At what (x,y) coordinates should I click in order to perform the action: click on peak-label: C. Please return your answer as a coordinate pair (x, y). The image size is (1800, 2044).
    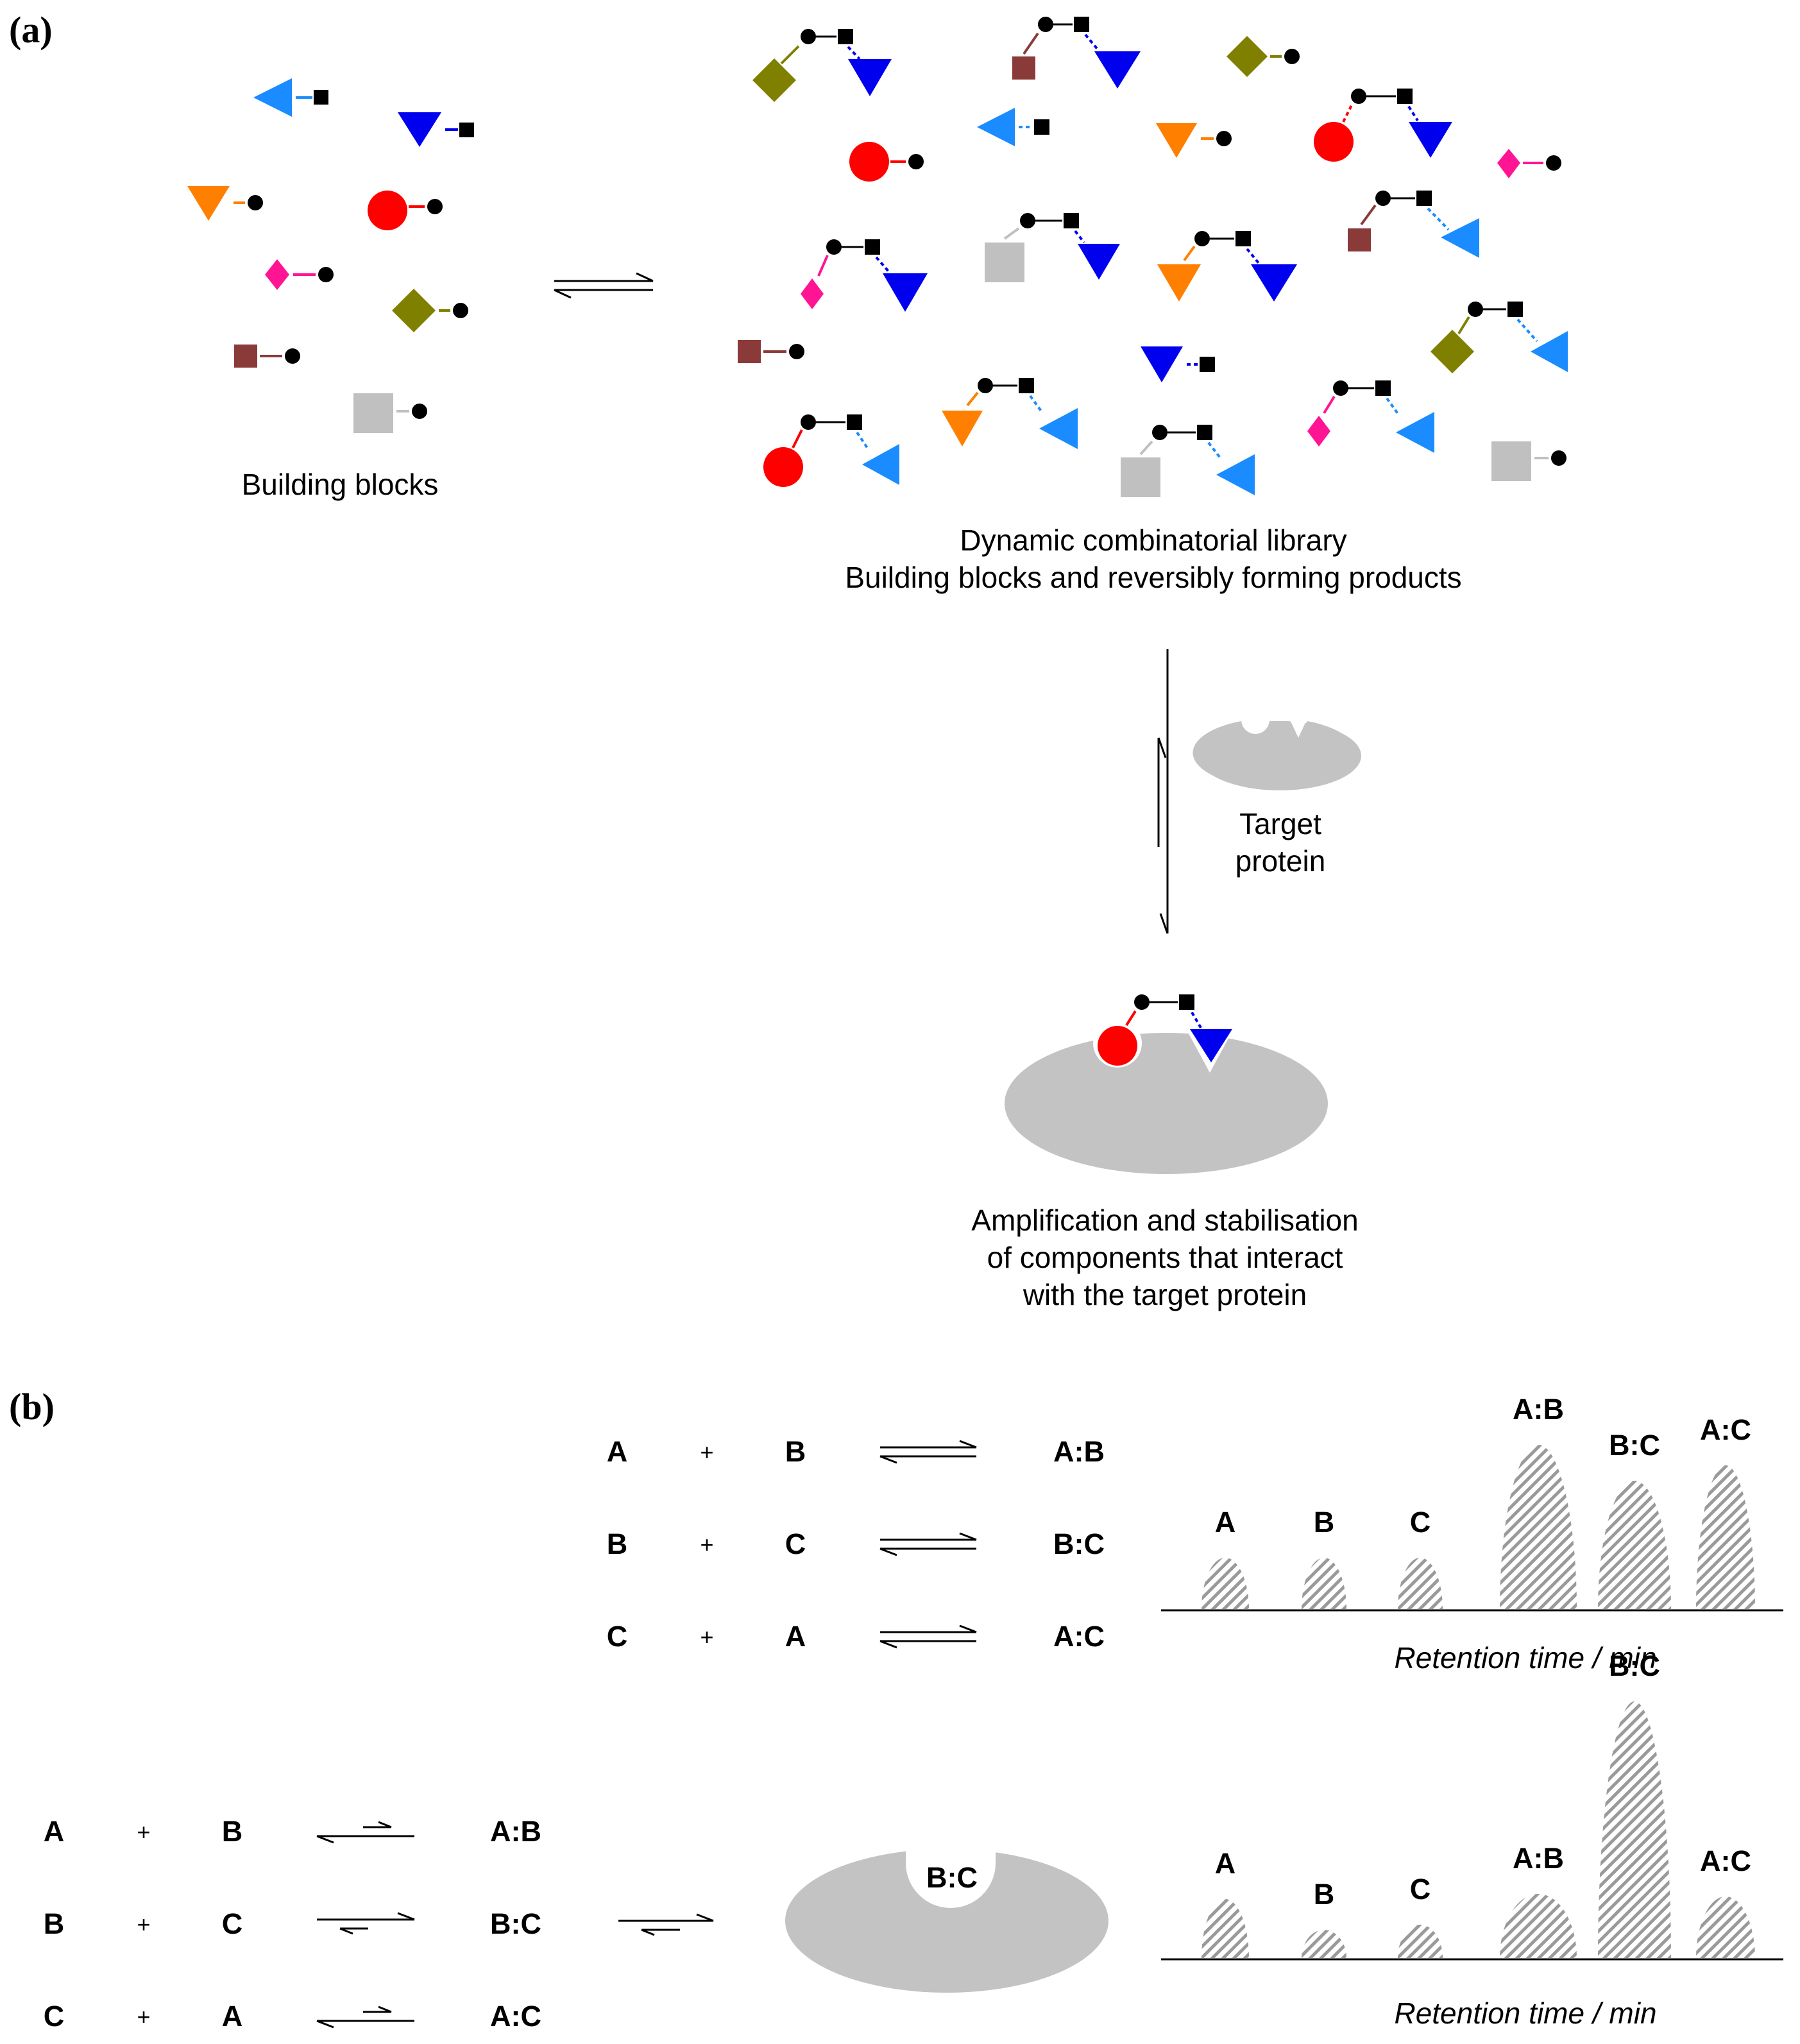
    Looking at the image, I should click on (1420, 1889).